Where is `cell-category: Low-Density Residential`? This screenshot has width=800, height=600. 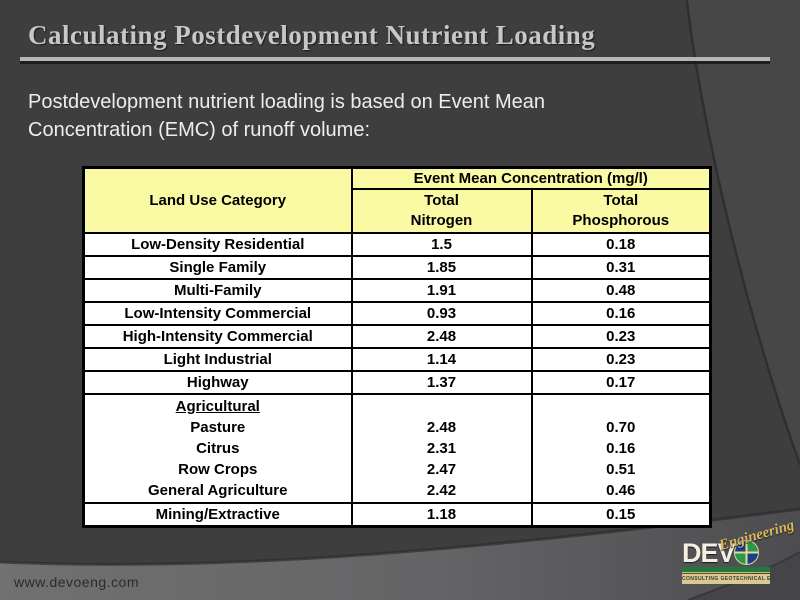 cell-category: Low-Density Residential is located at coordinates (217, 244).